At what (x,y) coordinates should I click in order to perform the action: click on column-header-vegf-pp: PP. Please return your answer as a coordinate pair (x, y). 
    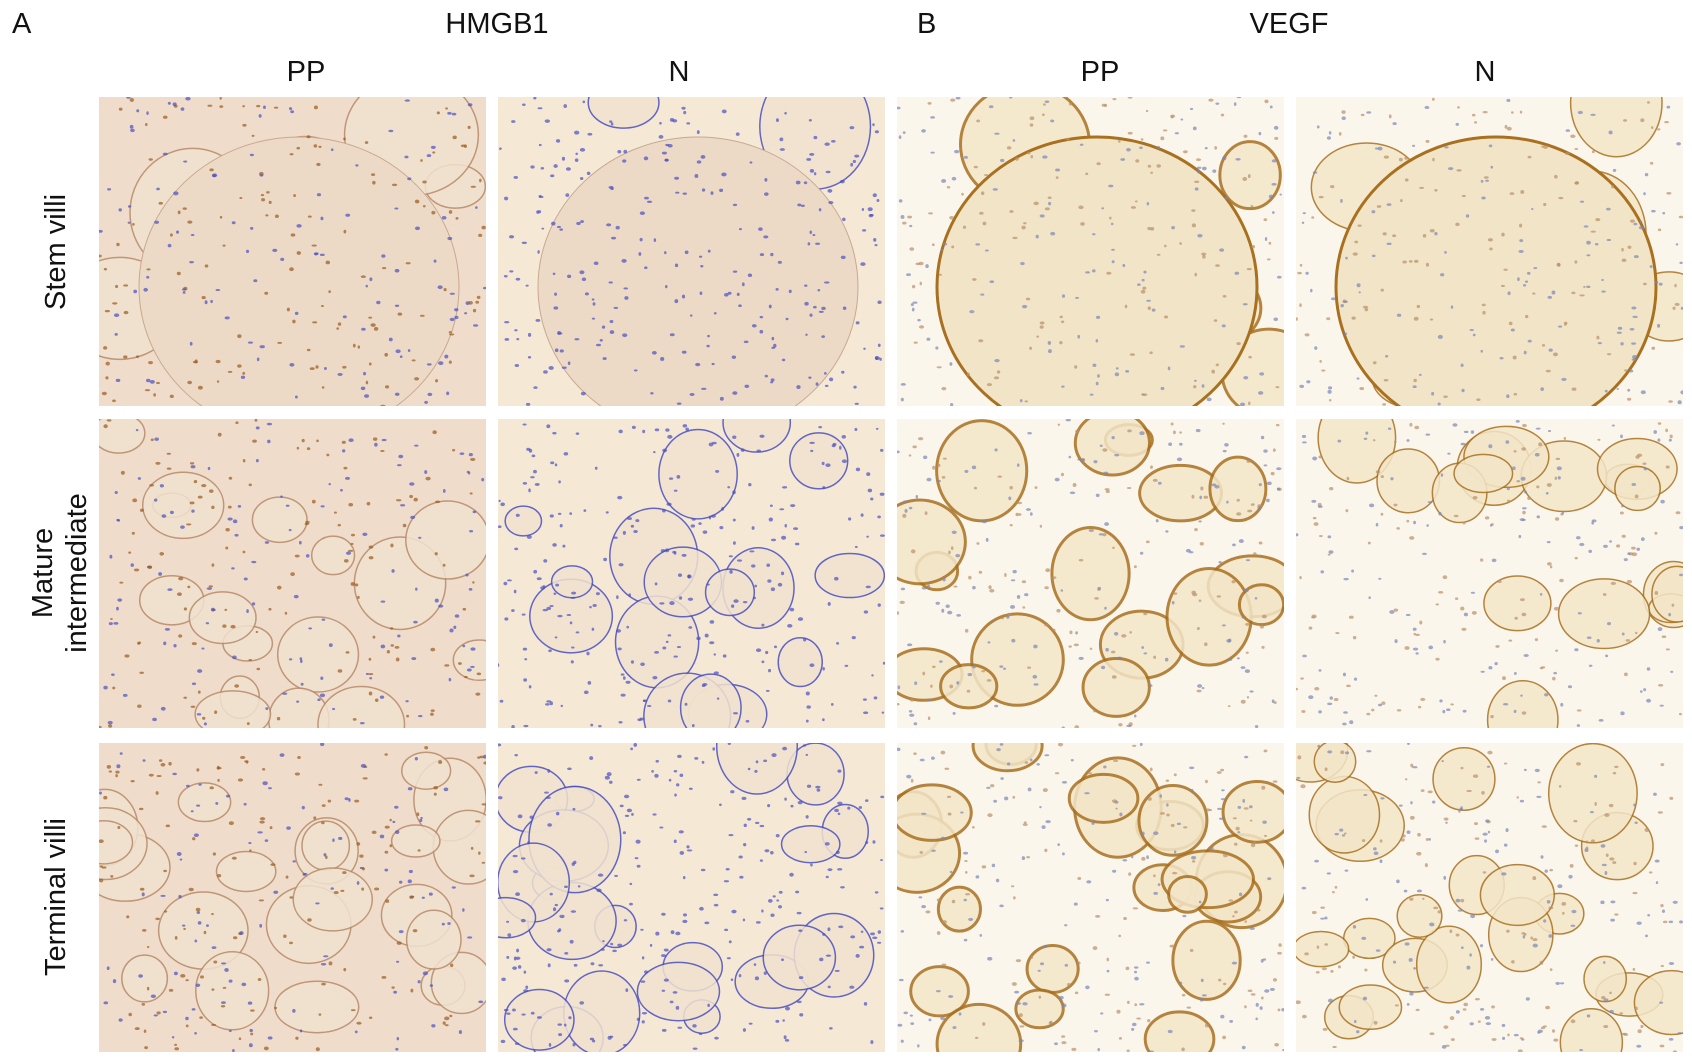
    Looking at the image, I should click on (1100, 72).